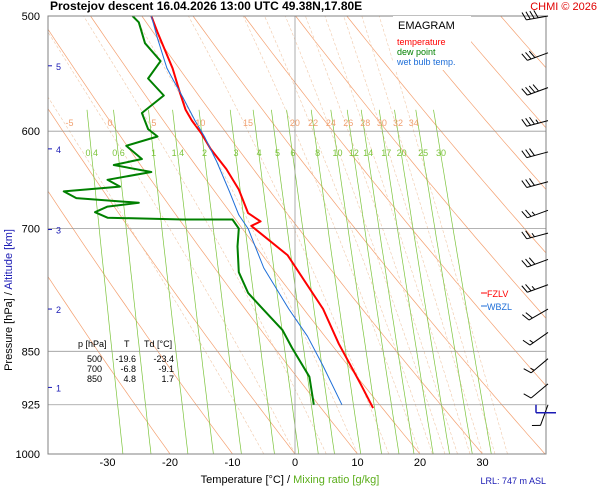 The width and height of the screenshot is (600, 500). I want to click on moist-adiabat-label: -5, so click(70, 123).